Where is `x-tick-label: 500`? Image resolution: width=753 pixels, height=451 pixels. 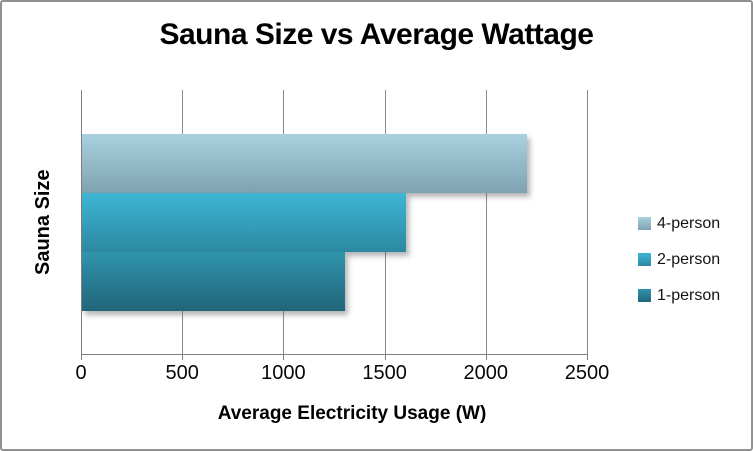
x-tick-label: 500 is located at coordinates (182, 373).